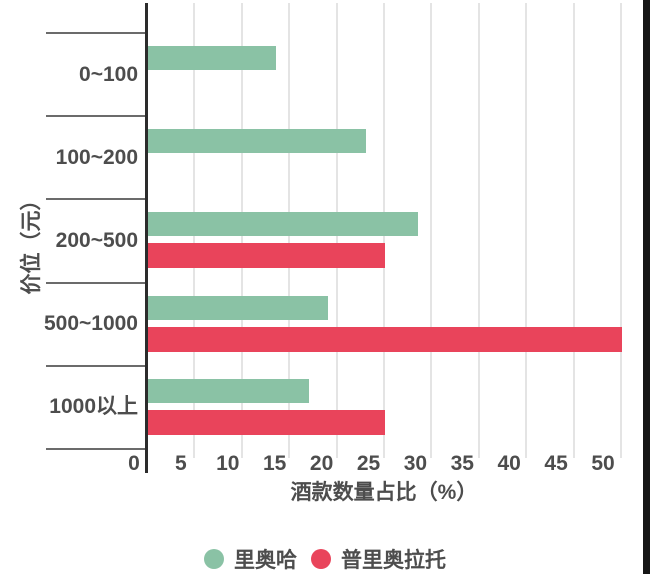 This screenshot has width=650, height=574. What do you see at coordinates (214, 559) in the screenshot?
I see `legend-marker-rioja-icon` at bounding box center [214, 559].